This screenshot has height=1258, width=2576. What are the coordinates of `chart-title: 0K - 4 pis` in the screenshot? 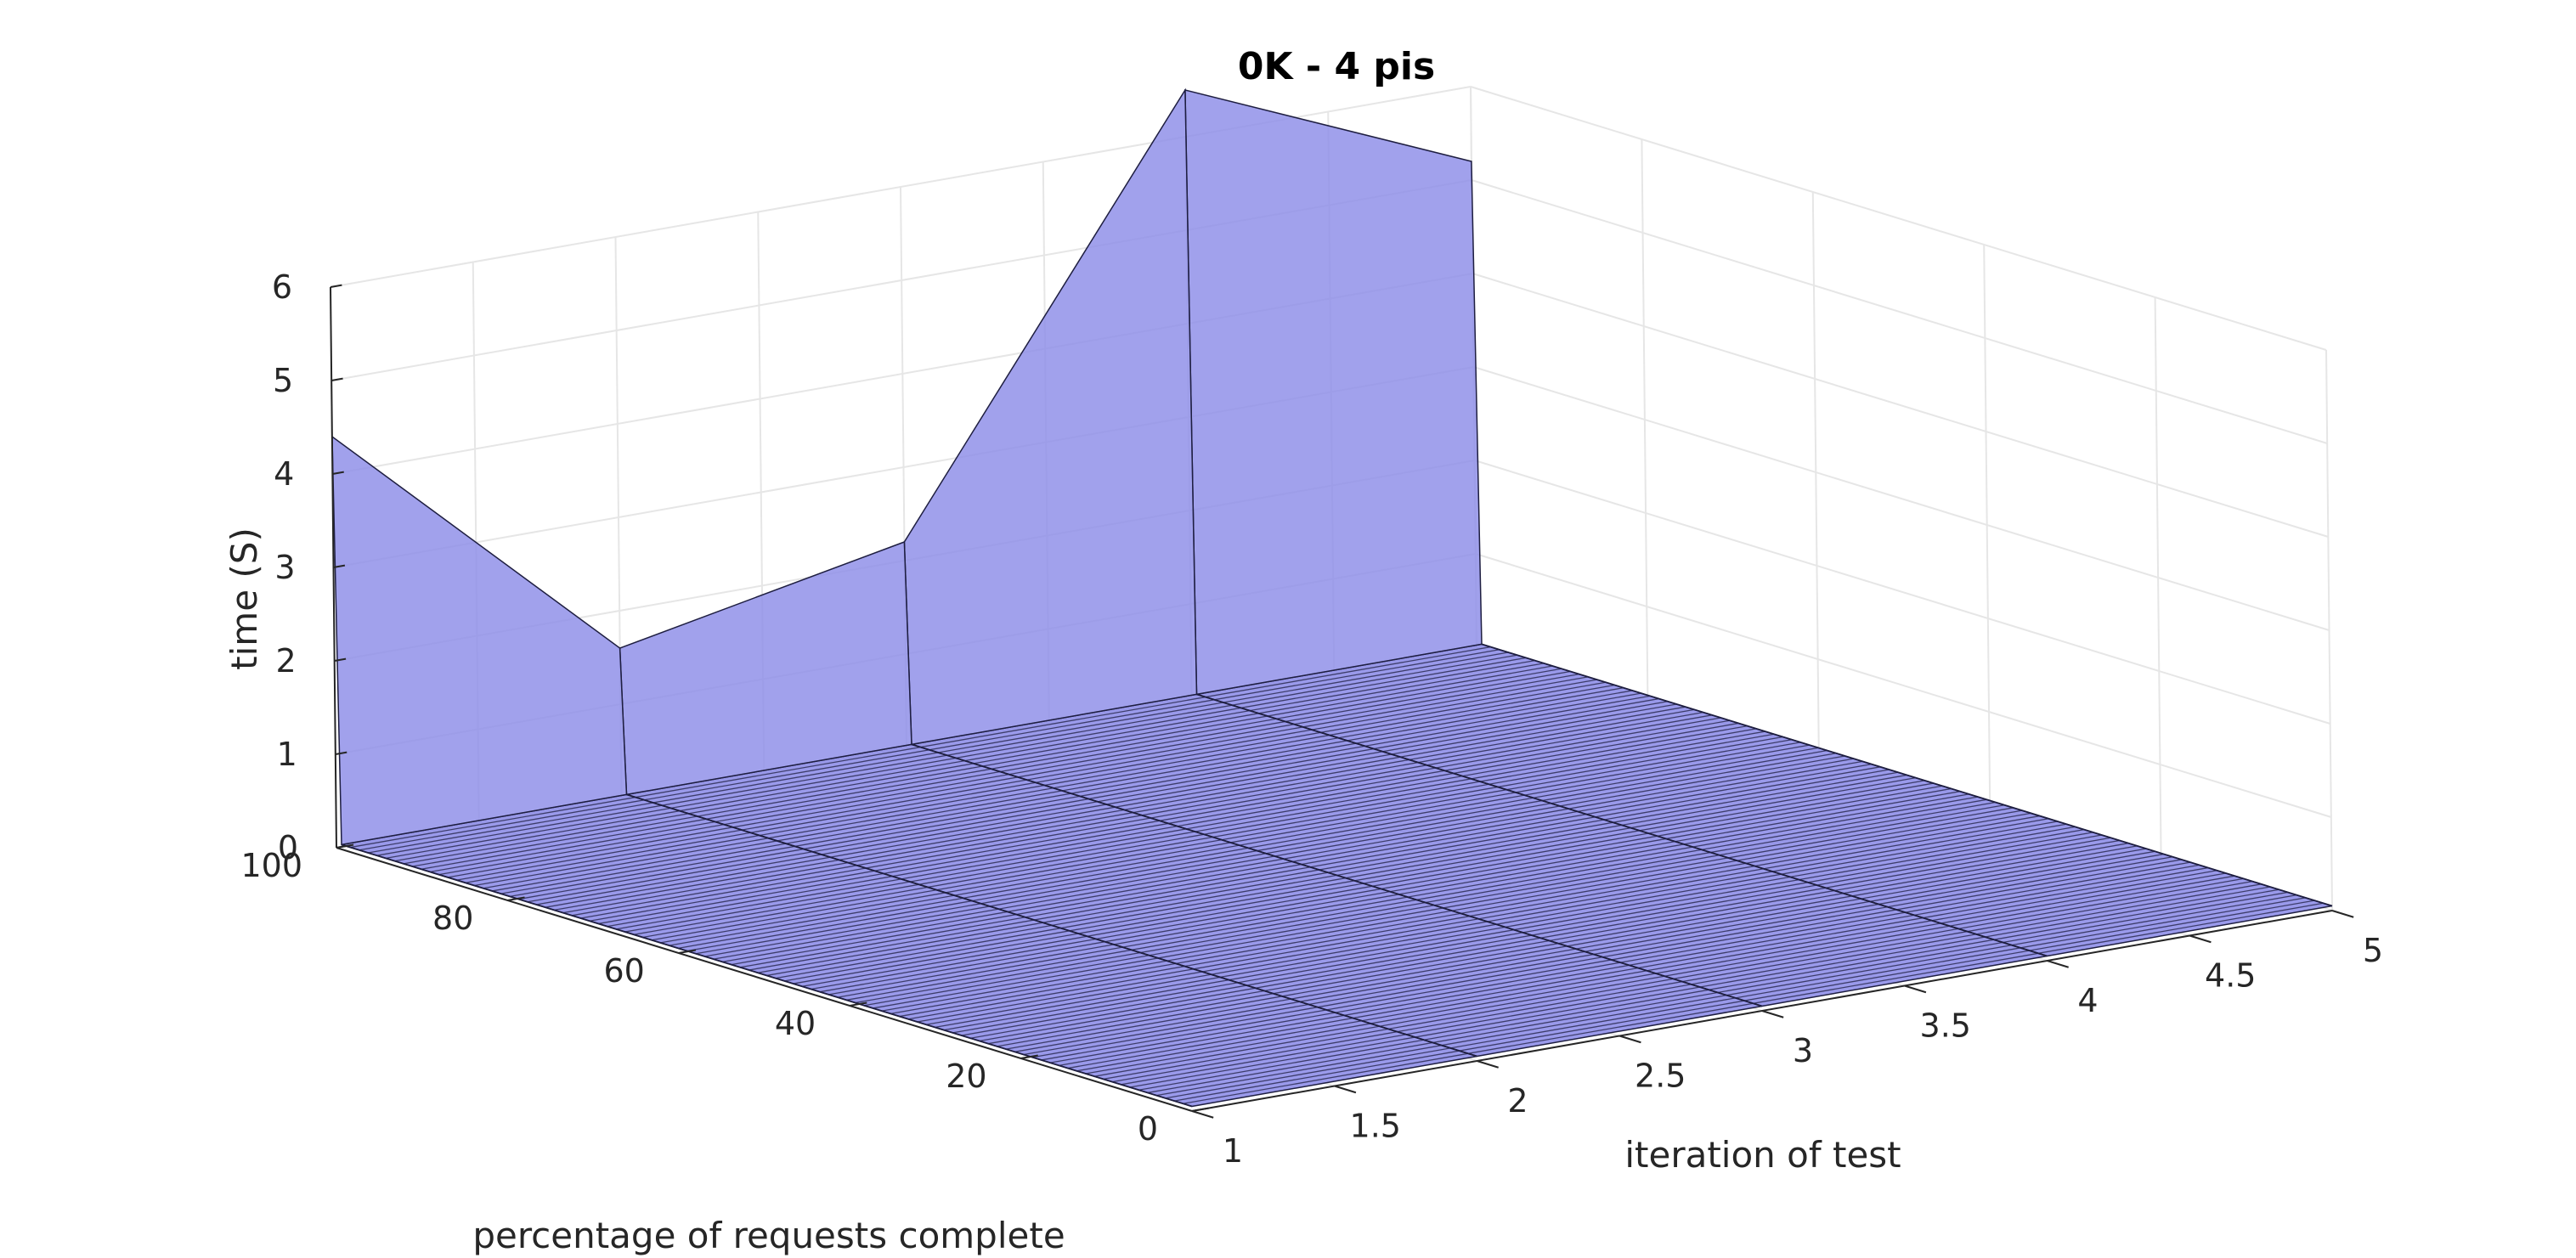 It's located at (1336, 67).